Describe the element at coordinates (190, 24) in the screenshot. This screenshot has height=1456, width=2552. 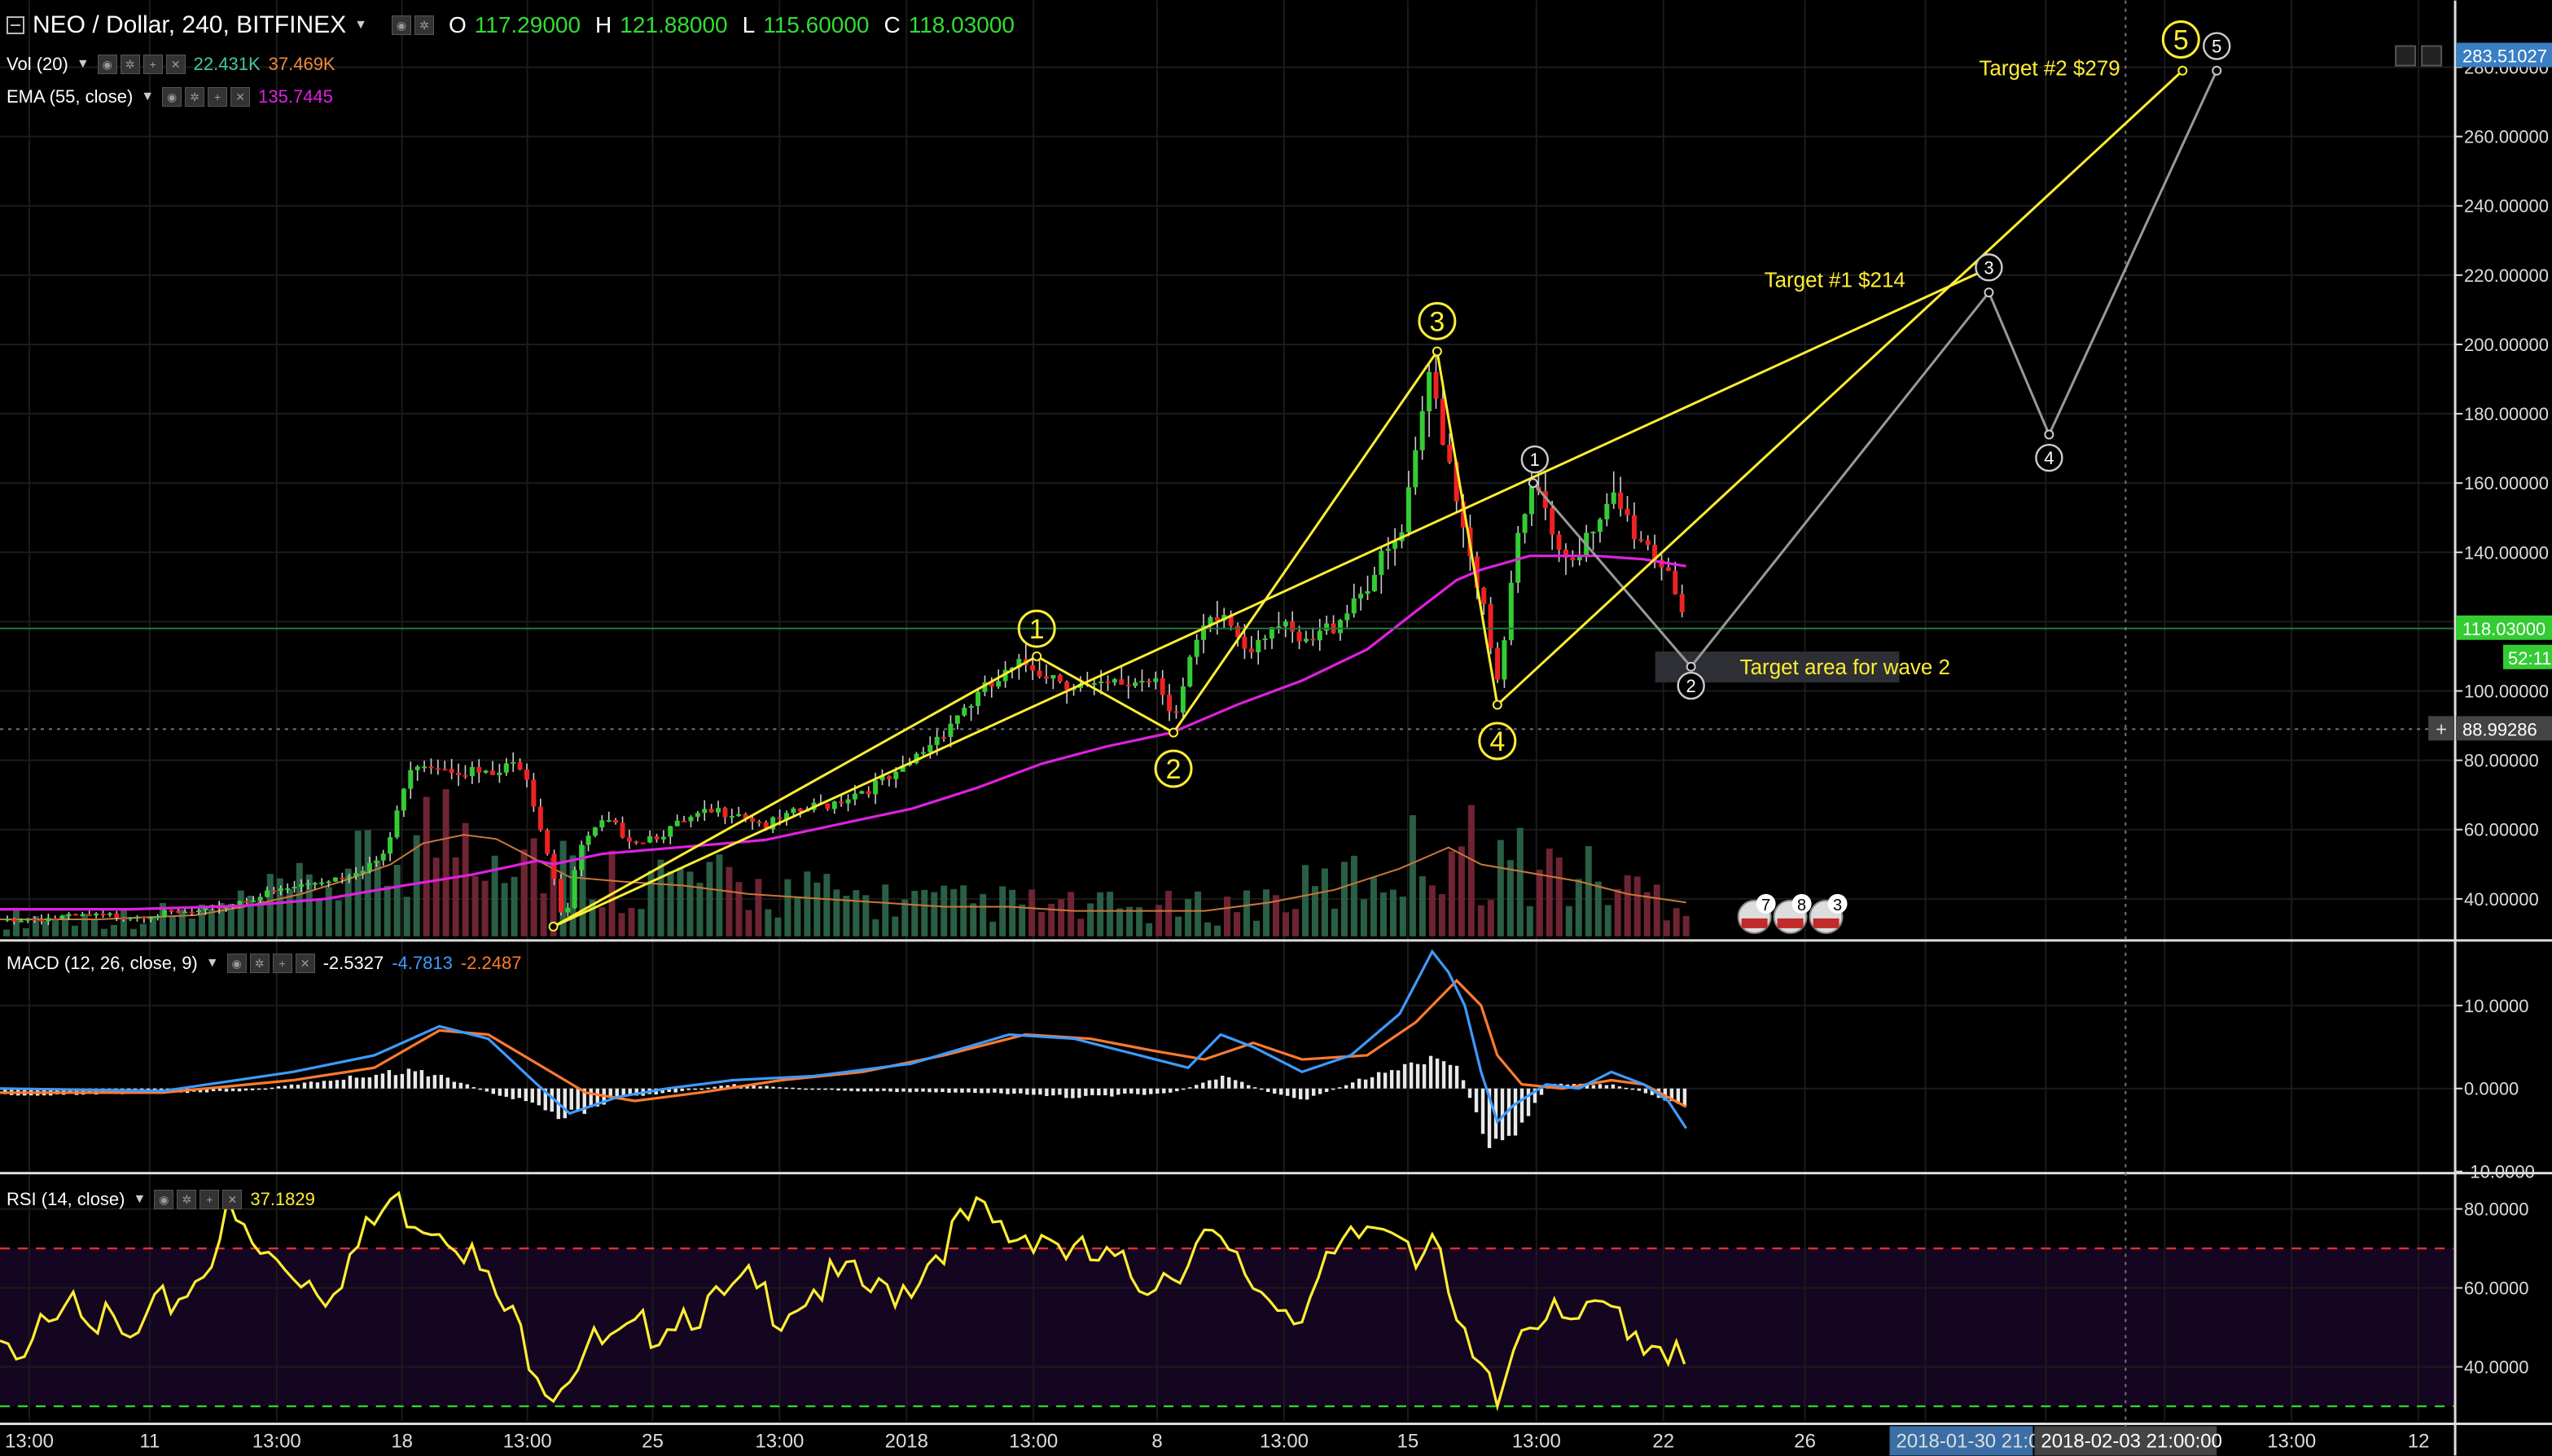
I see `symbol-title: NEO / Dollar, 240, BITFINEX` at that location.